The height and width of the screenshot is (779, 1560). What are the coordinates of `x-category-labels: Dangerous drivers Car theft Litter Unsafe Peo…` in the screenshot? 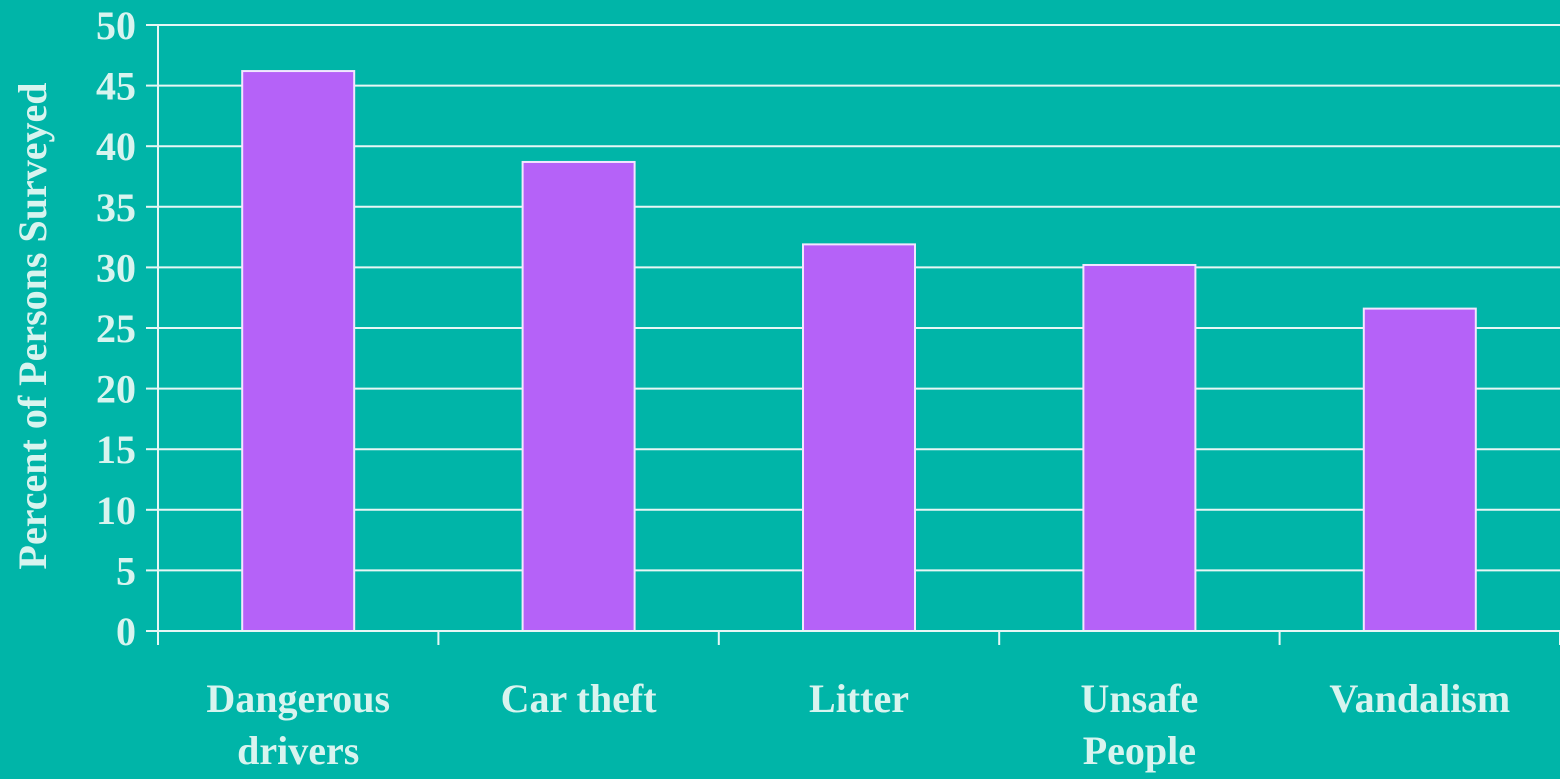 It's located at (858, 724).